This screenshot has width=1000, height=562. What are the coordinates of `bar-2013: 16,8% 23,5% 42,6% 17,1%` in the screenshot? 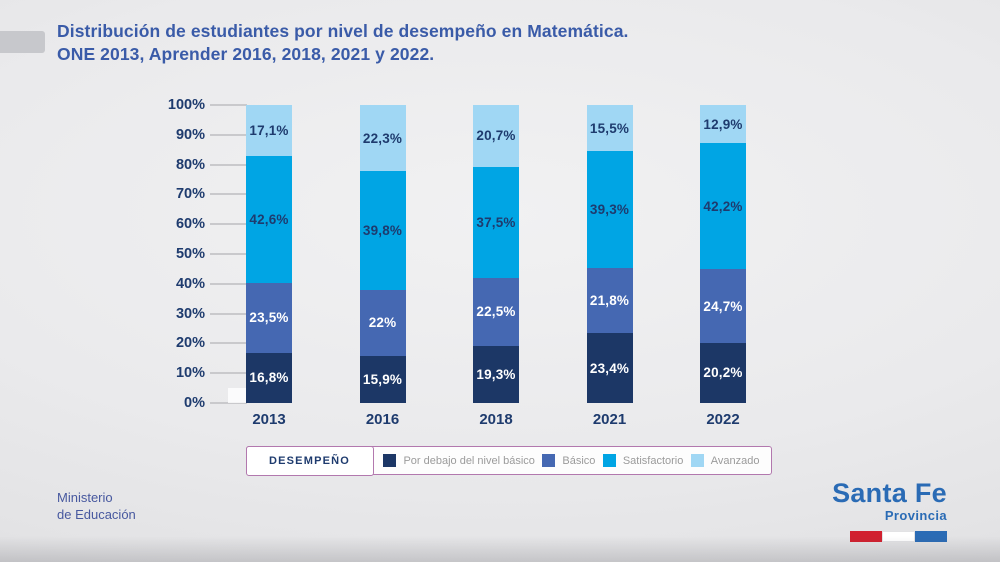 It's located at (269, 254).